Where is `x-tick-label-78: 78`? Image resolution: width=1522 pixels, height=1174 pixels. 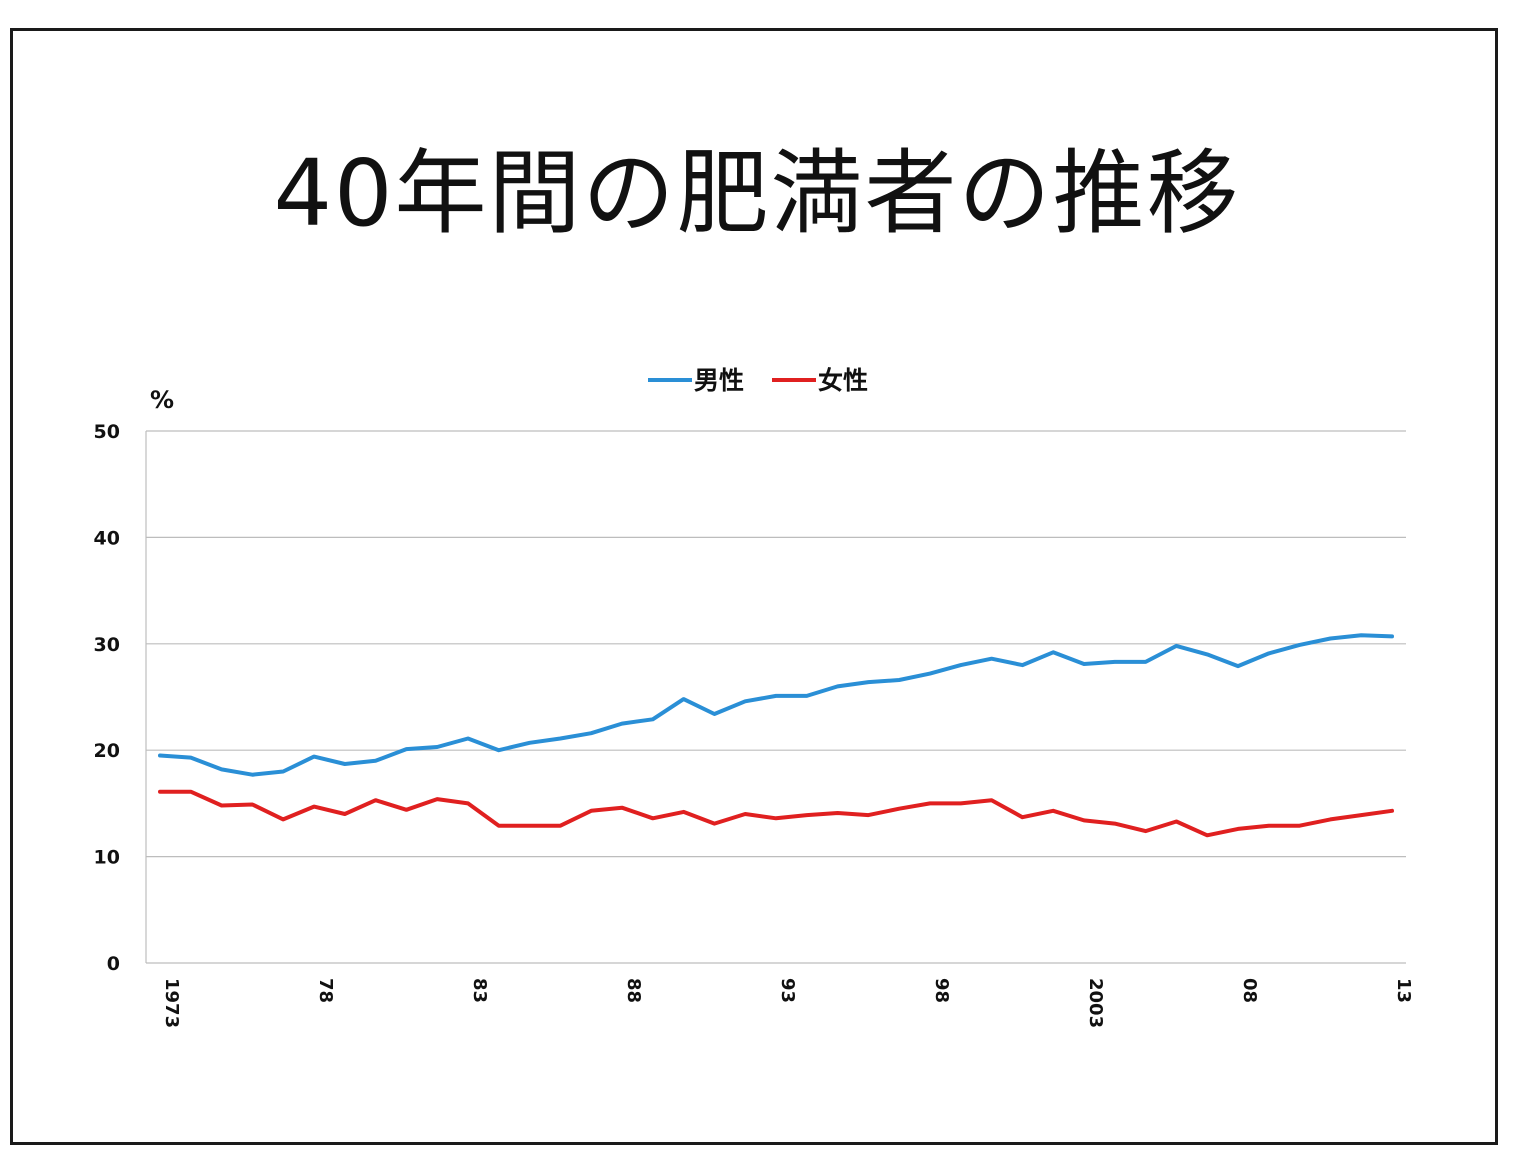 x-tick-label-78: 78 is located at coordinates (325, 990).